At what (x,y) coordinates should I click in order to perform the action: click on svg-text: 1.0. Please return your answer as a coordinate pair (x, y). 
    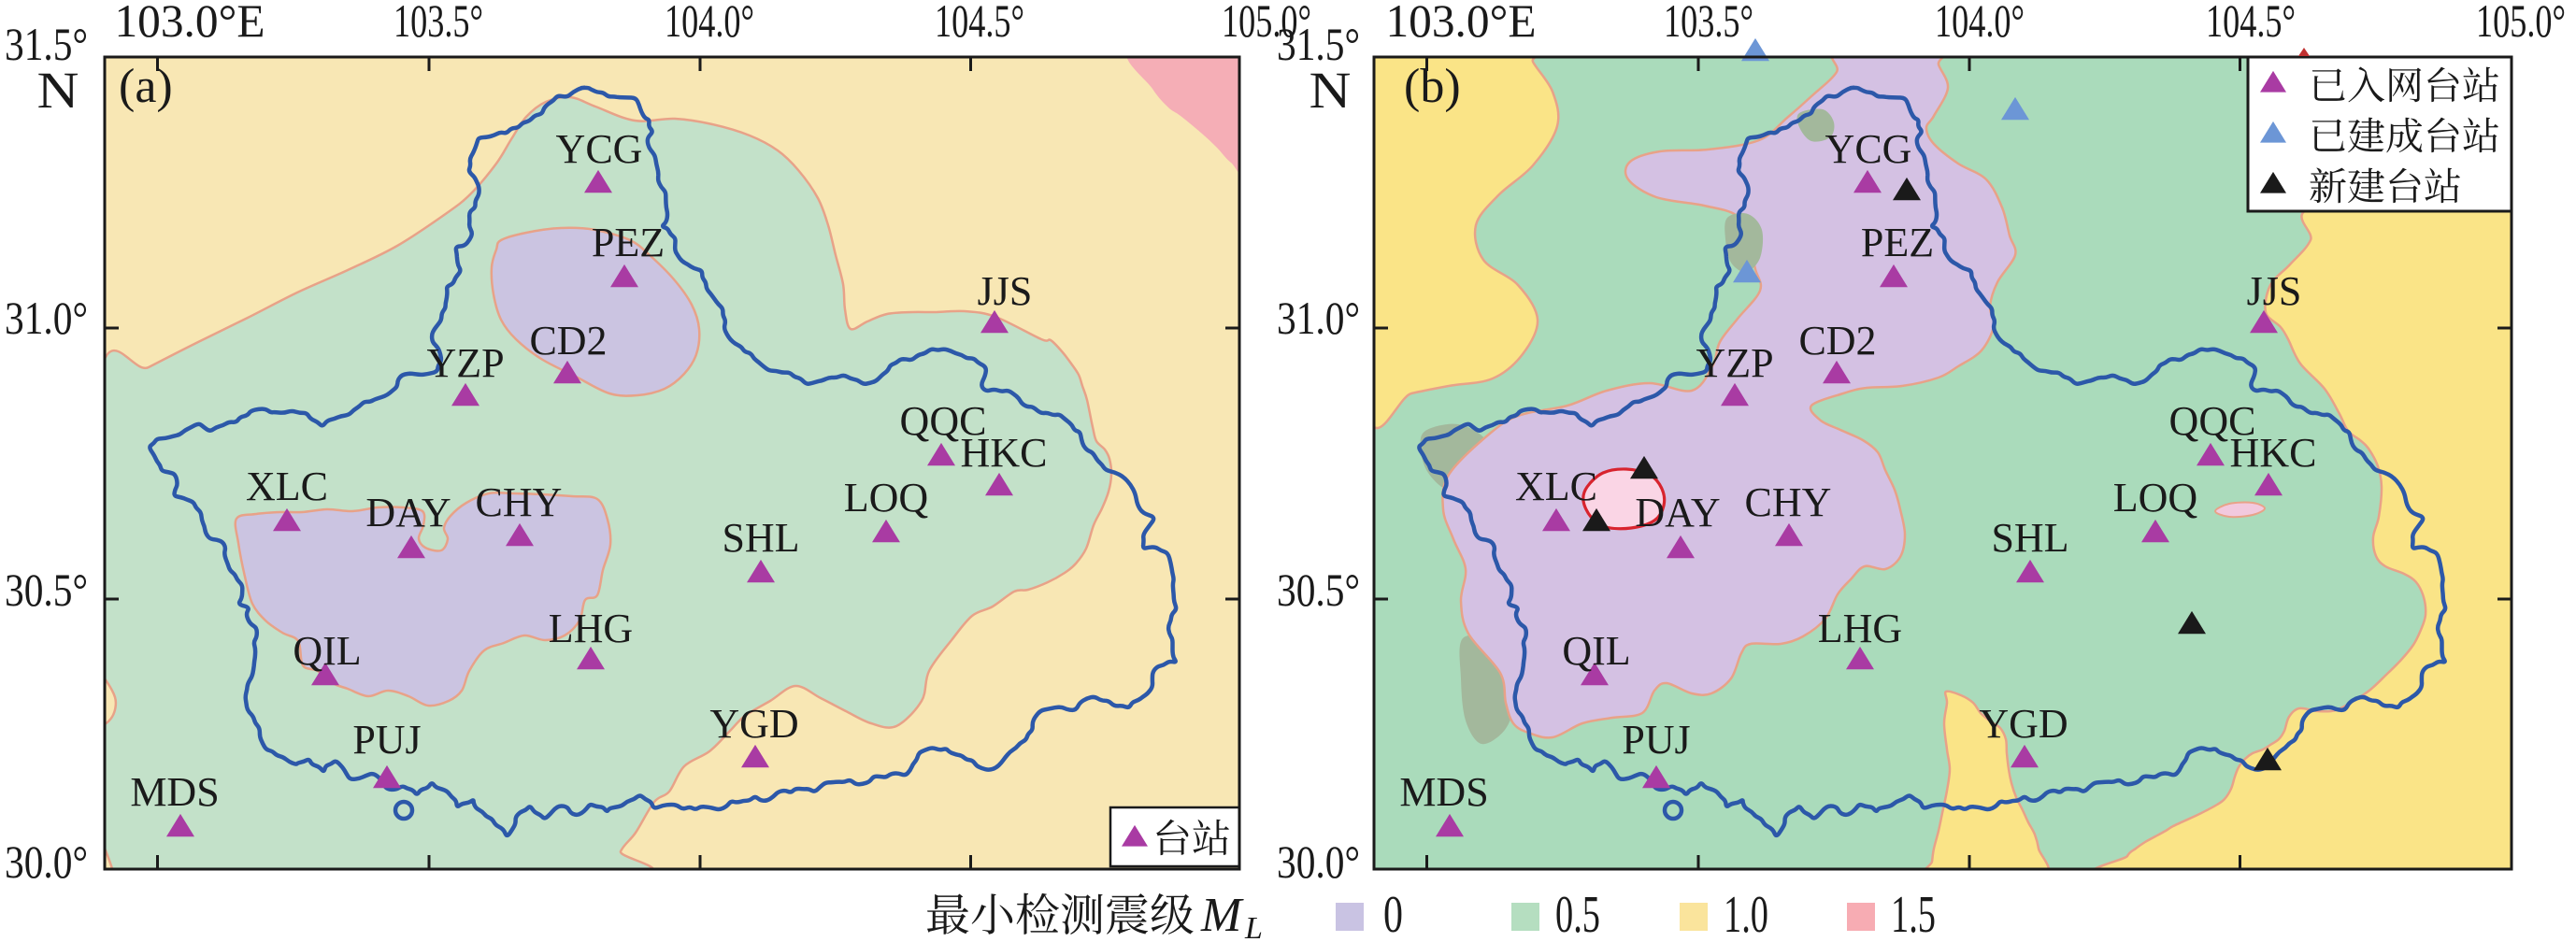
    Looking at the image, I should click on (1746, 914).